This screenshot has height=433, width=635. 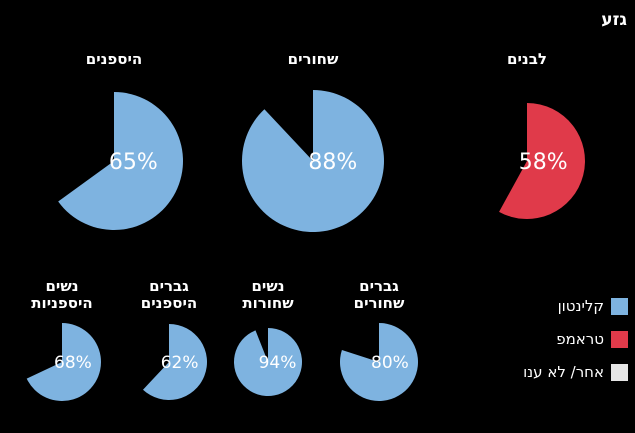 I want to click on pie-title: גברים שחורים, so click(x=379, y=294).